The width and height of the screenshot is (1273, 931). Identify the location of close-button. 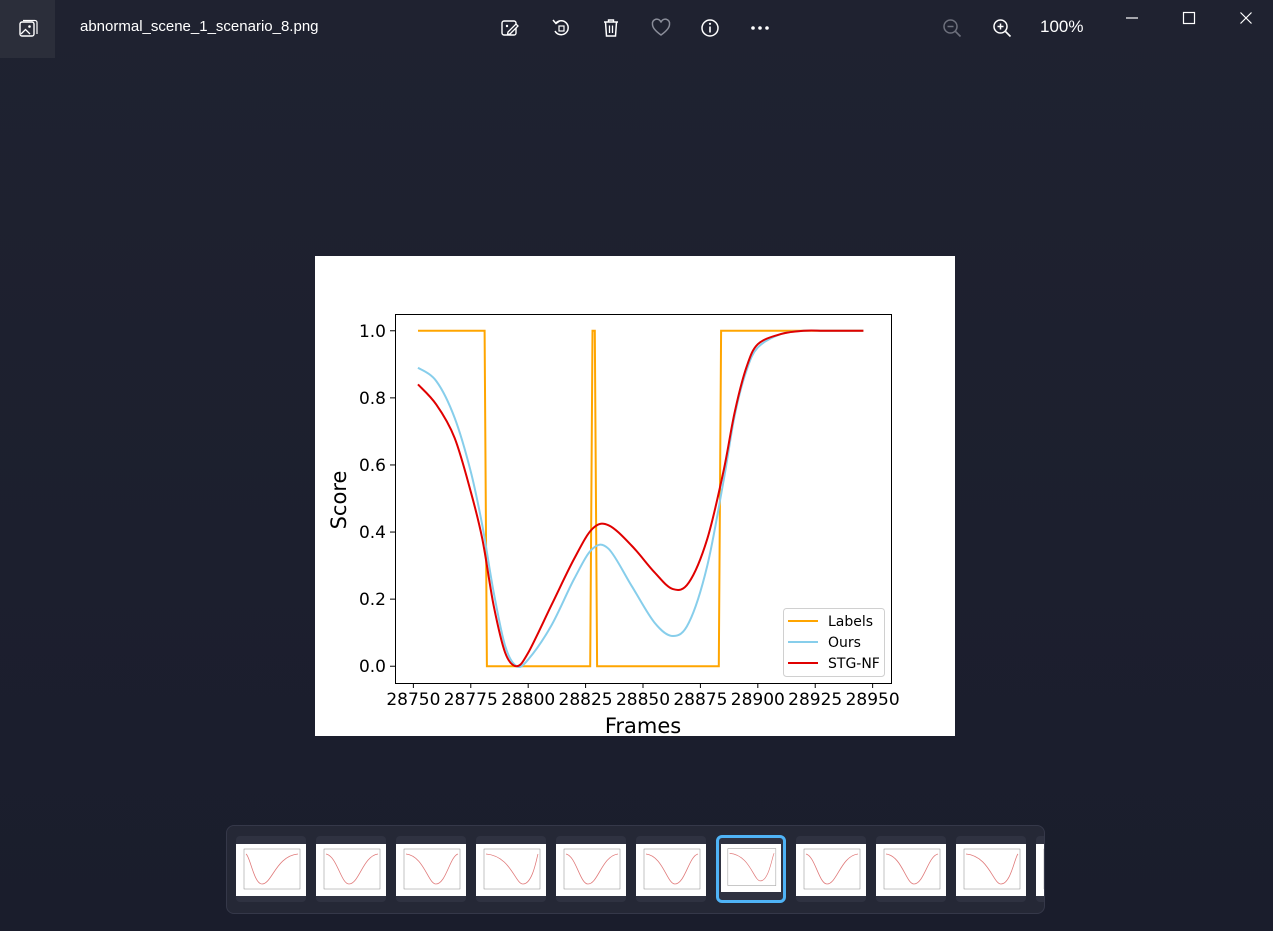
(1246, 18).